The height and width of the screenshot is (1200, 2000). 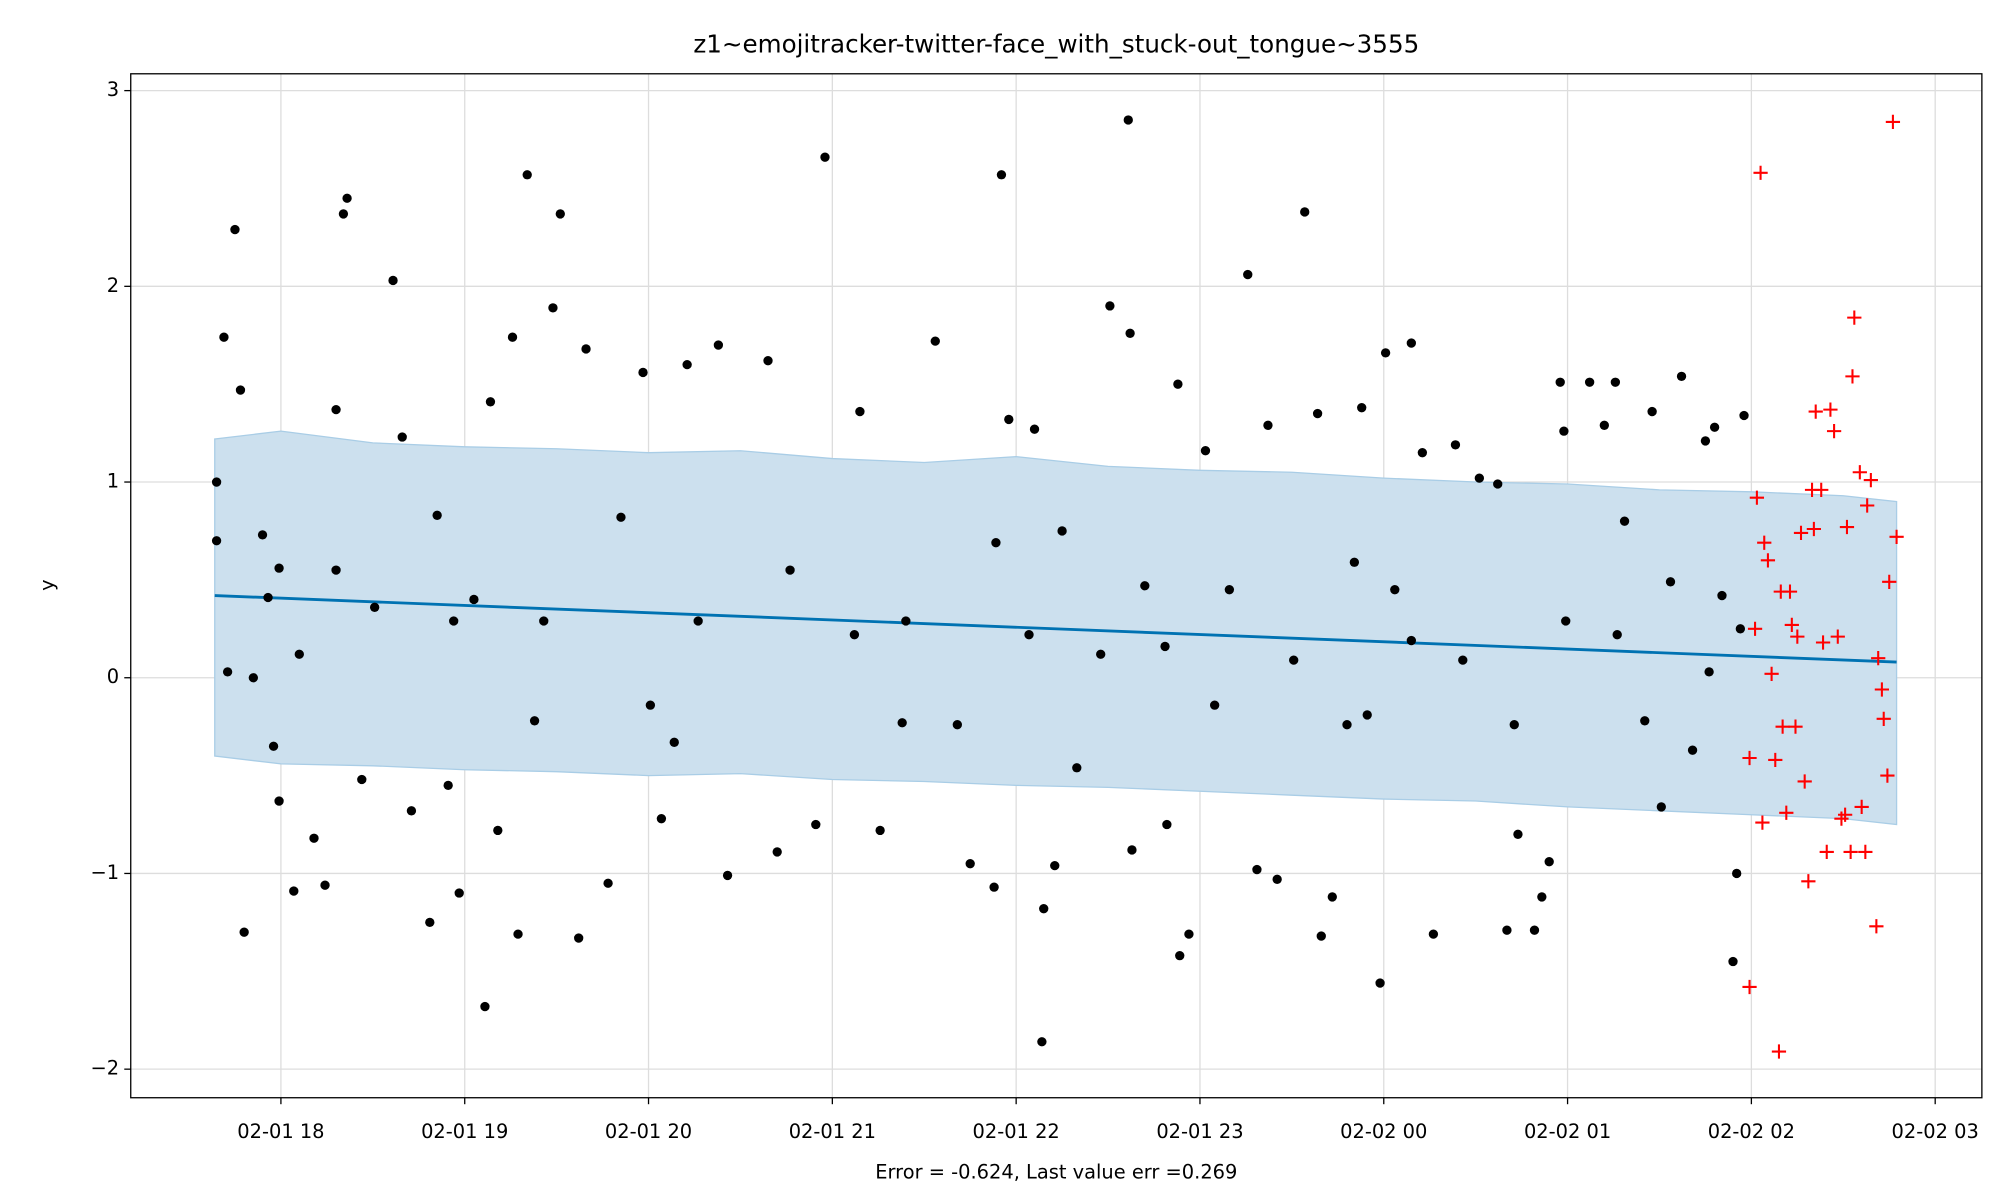 What do you see at coordinates (1751, 1131) in the screenshot?
I see `x-tick-label: 02-02 02` at bounding box center [1751, 1131].